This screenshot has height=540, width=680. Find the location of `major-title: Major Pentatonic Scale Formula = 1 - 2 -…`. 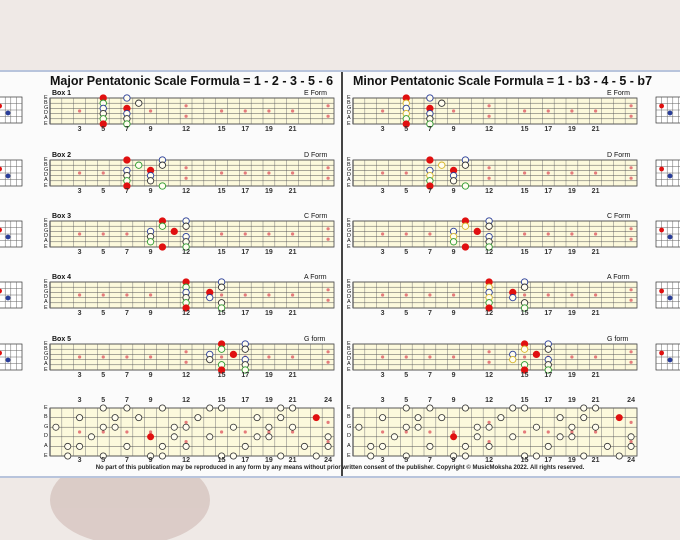

major-title: Major Pentatonic Scale Formula = 1 - 2 -… is located at coordinates (192, 81).